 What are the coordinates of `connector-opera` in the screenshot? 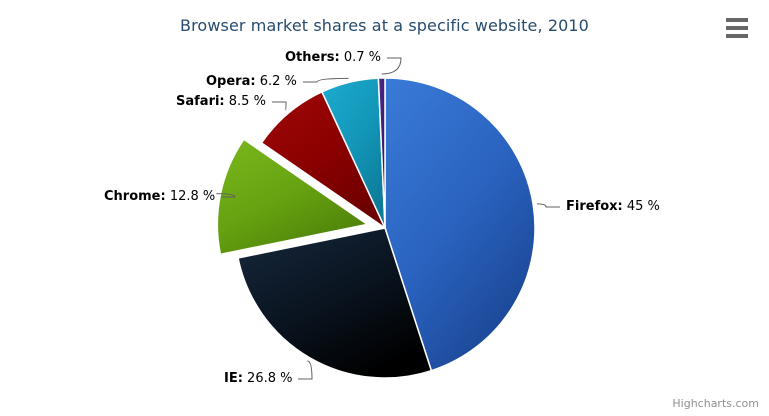 It's located at (326, 80).